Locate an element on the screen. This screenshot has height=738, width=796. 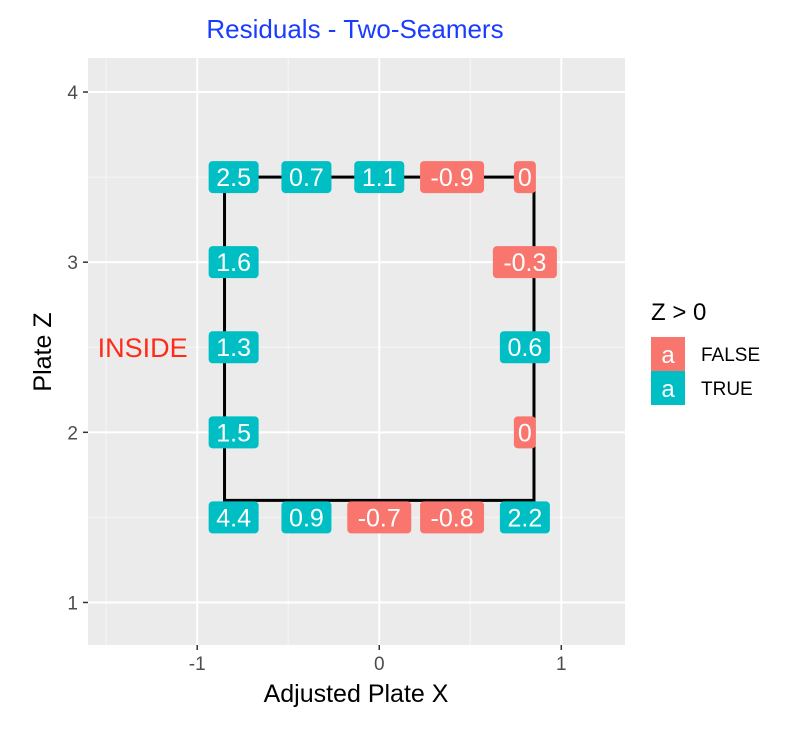
legend-title: Z > 0 is located at coordinates (678, 312).